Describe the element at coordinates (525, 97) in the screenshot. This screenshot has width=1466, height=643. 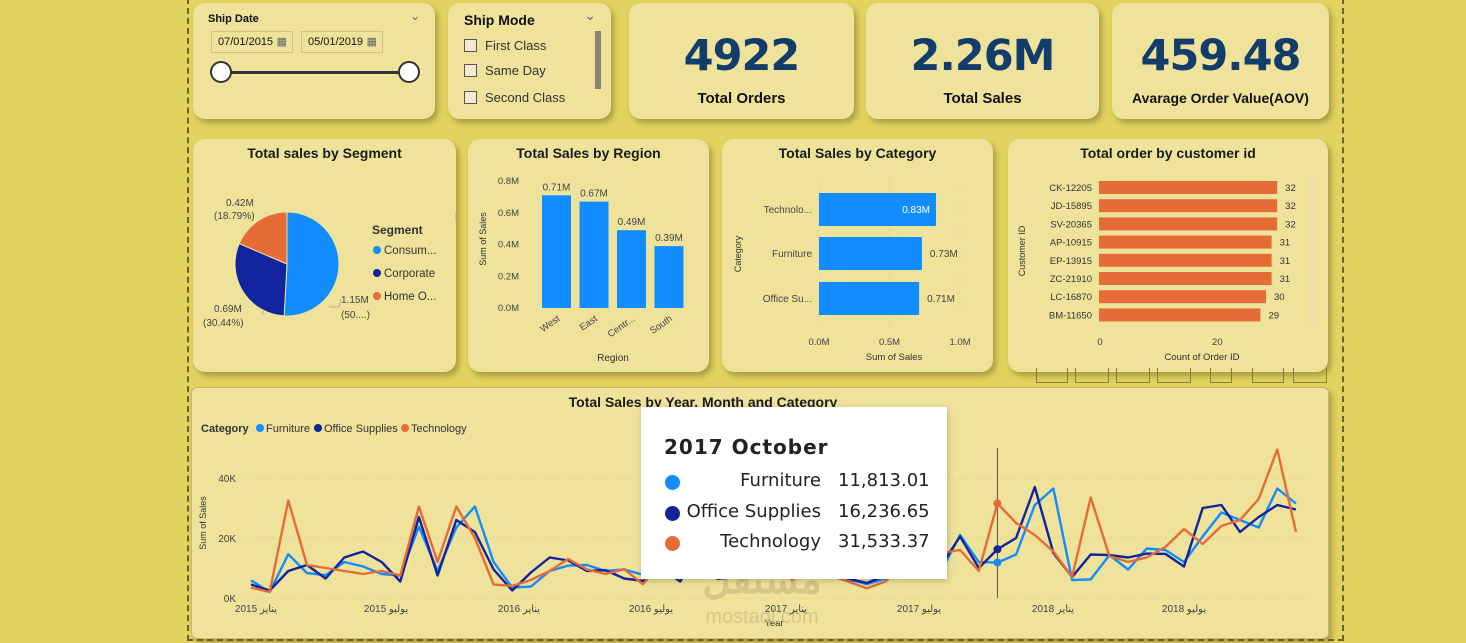
I see `option-label: Second Class` at that location.